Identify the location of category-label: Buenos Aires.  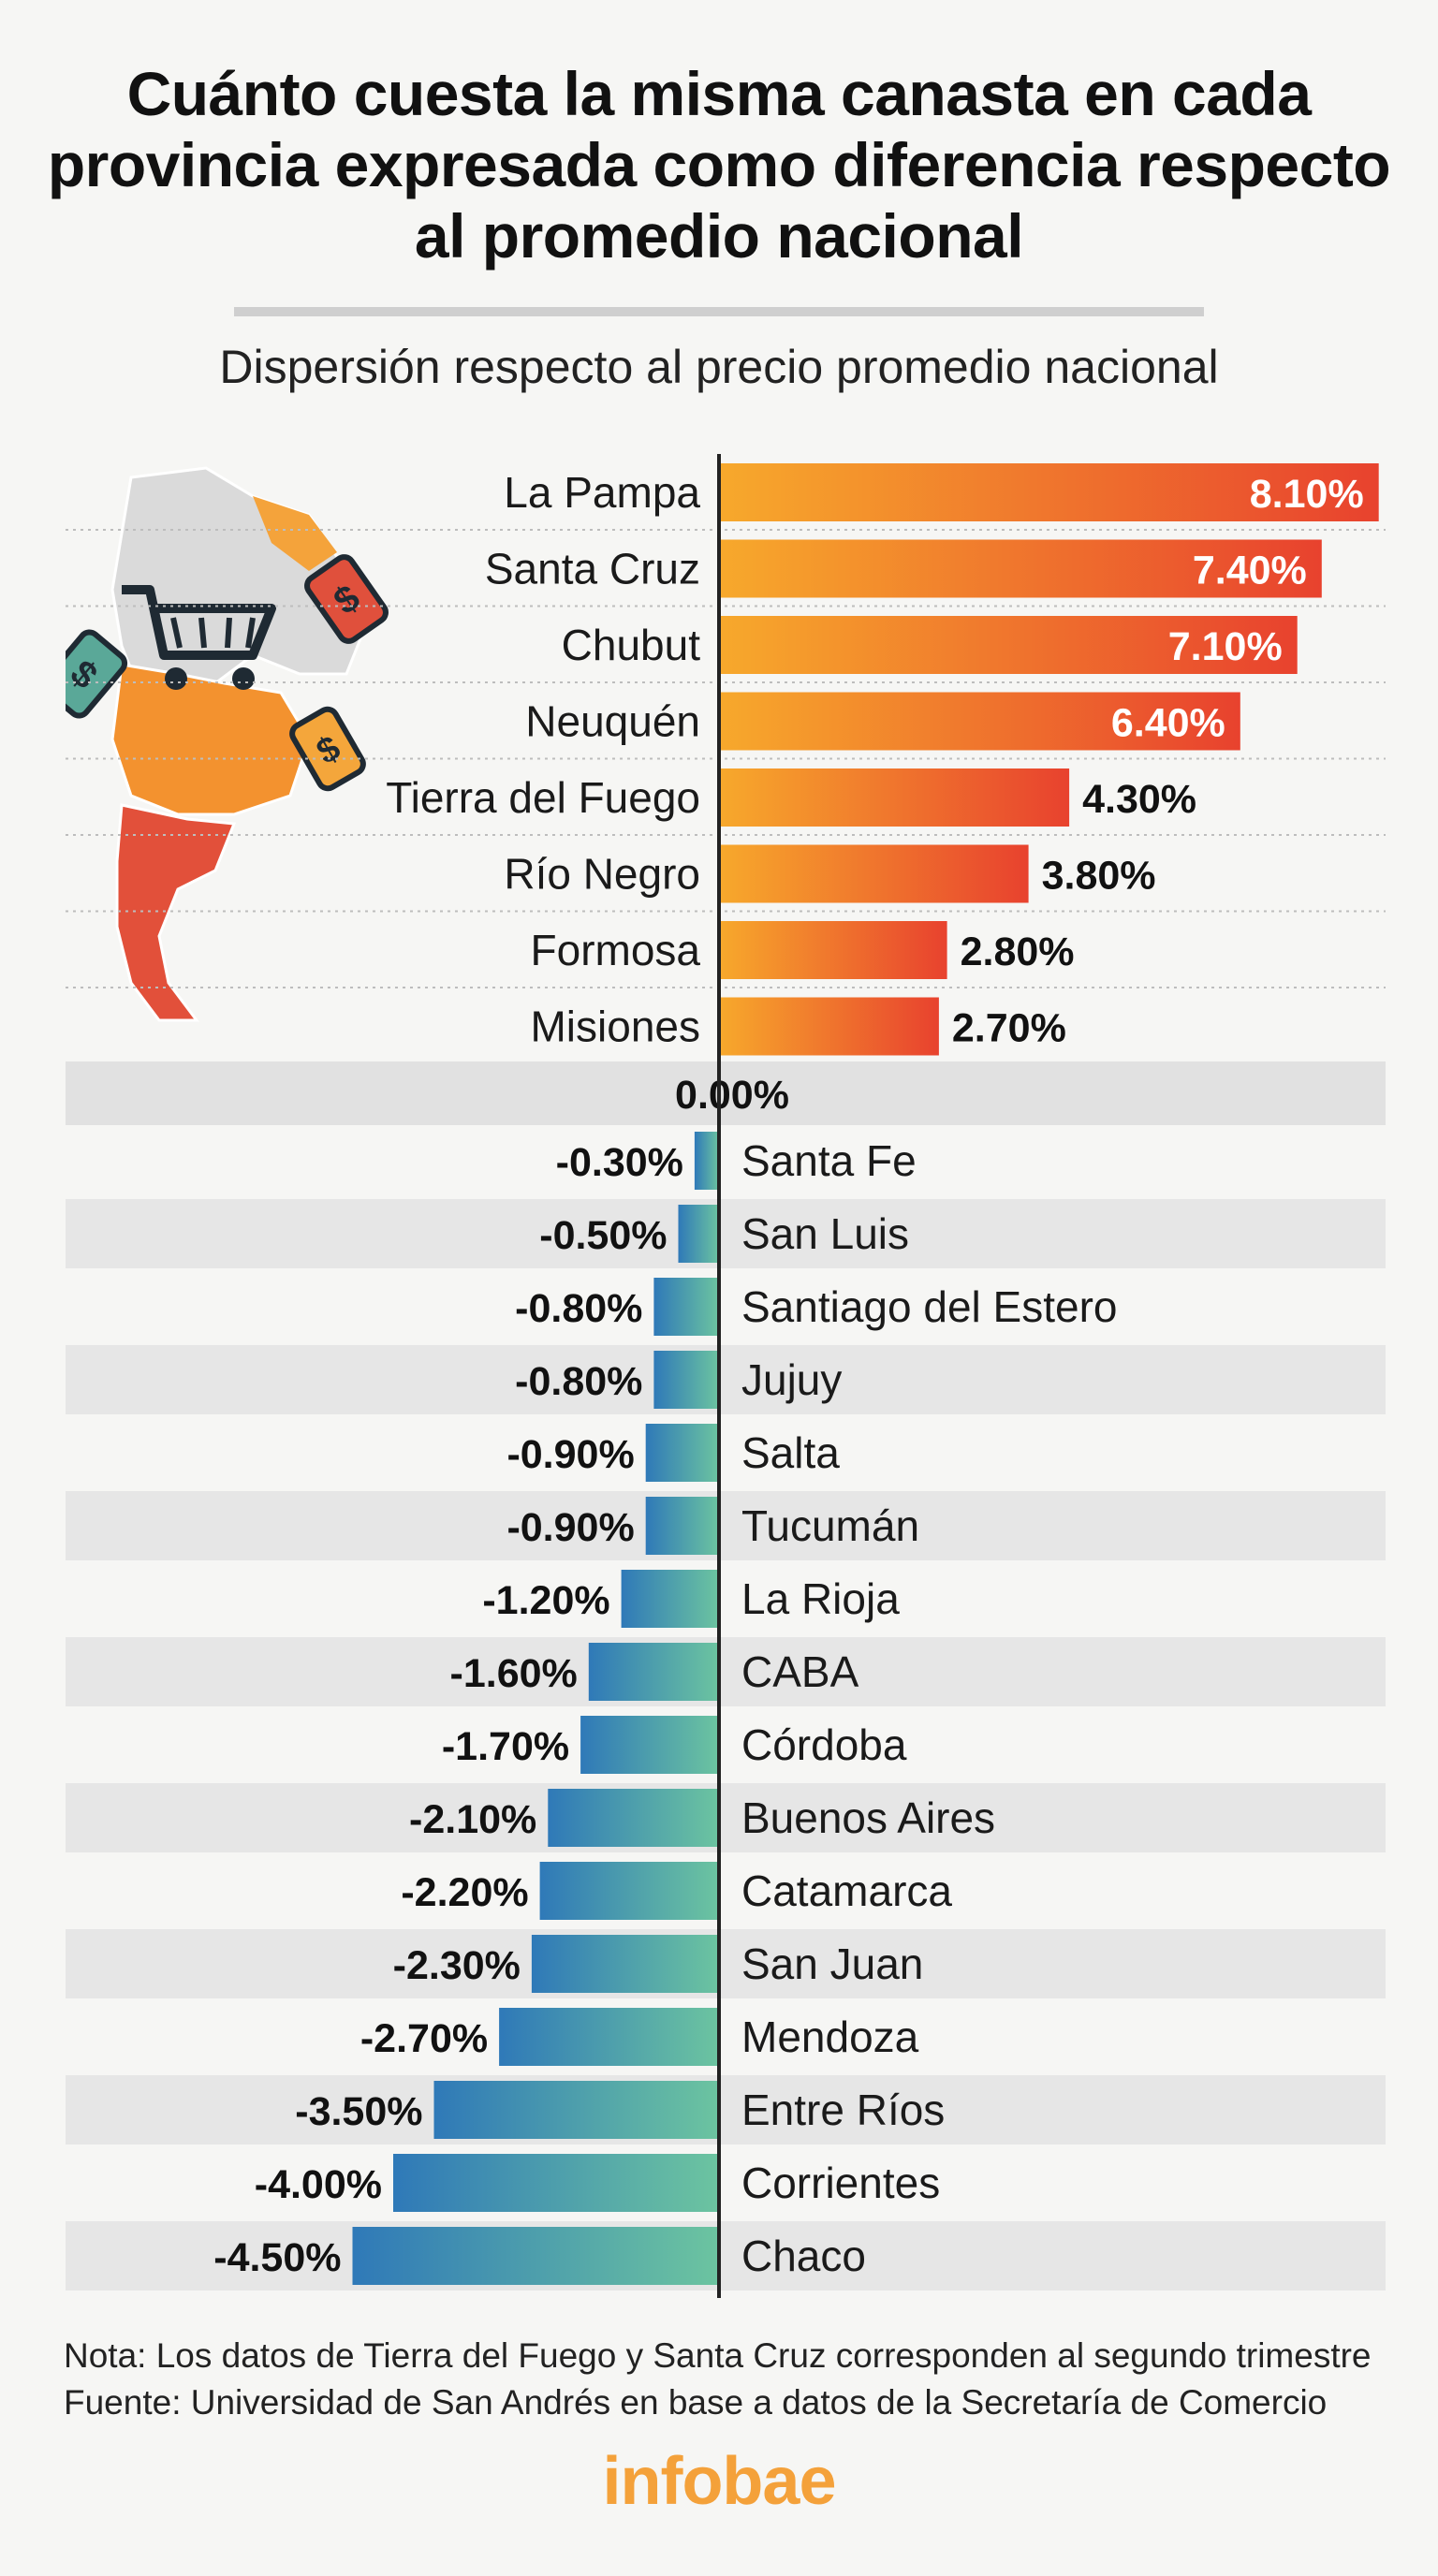
(868, 1817).